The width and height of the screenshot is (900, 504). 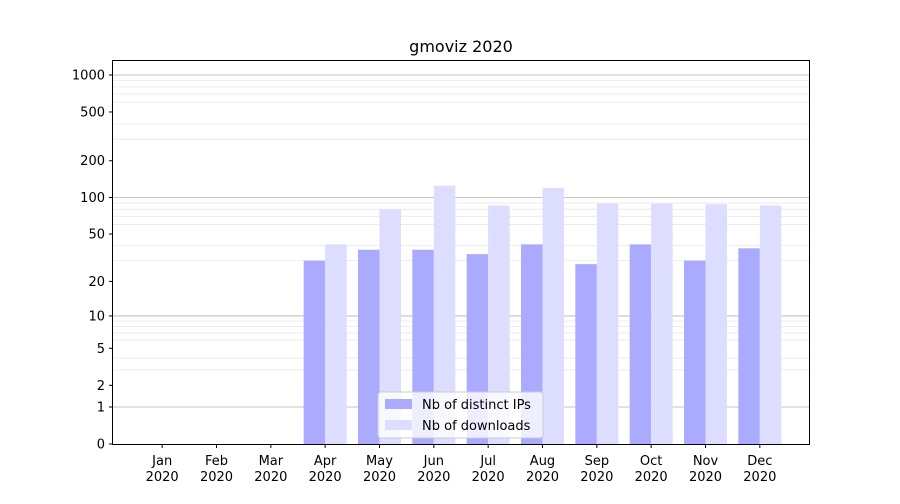 What do you see at coordinates (325, 461) in the screenshot?
I see `x-tick-label-month: Apr` at bounding box center [325, 461].